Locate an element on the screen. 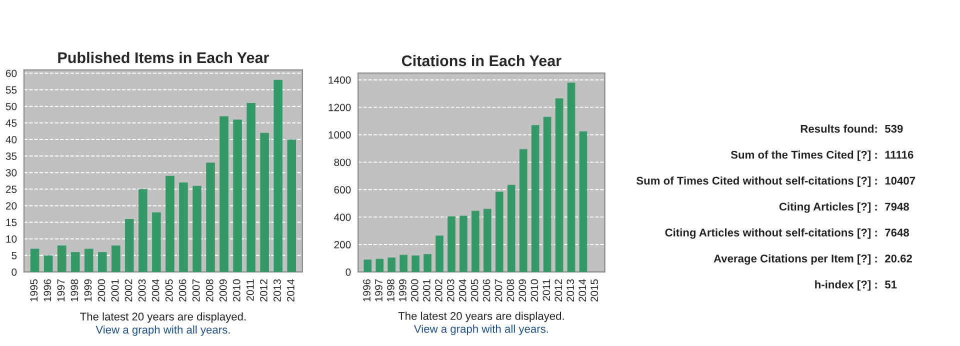  x-tick-label: 1995 is located at coordinates (34, 290).